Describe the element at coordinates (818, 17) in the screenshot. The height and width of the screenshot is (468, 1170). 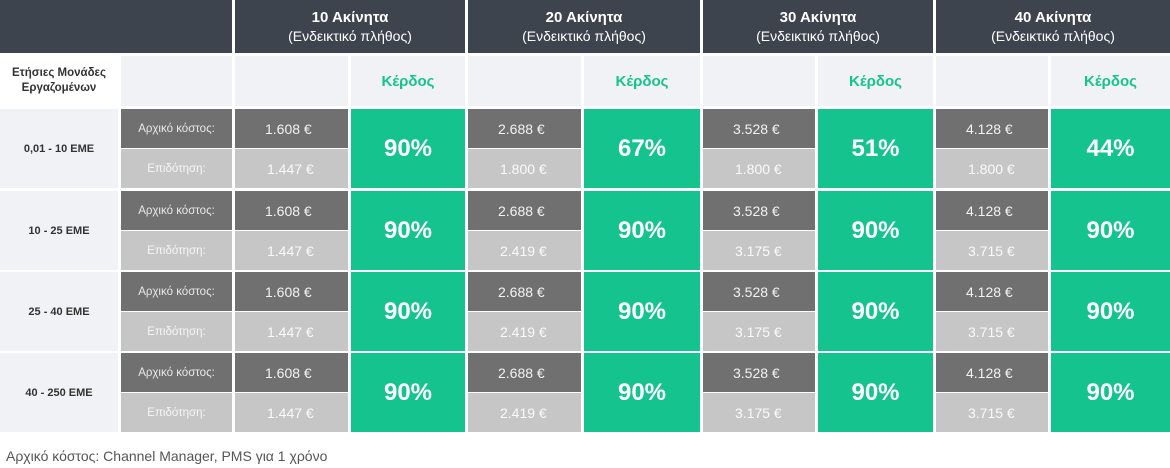
I see `column-title: 30 Ακίνητα` at that location.